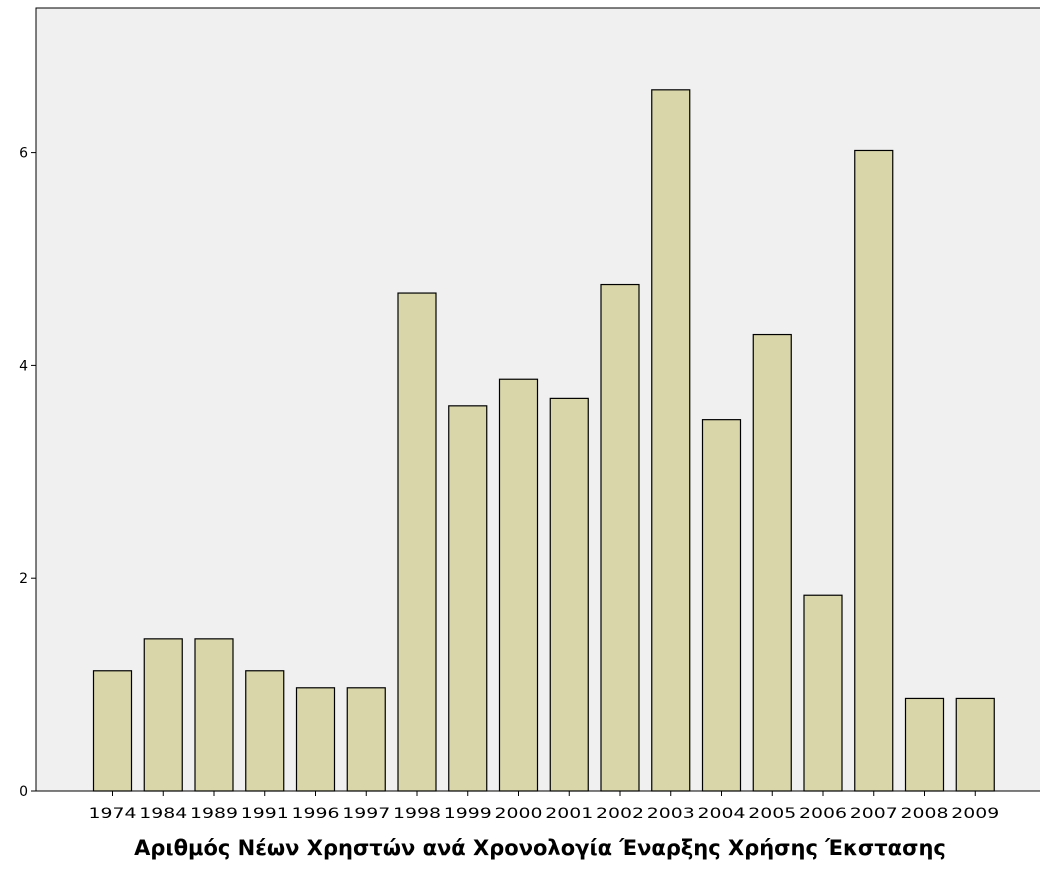 This screenshot has height=871, width=1040. I want to click on y-tick-label: 0, so click(23, 792).